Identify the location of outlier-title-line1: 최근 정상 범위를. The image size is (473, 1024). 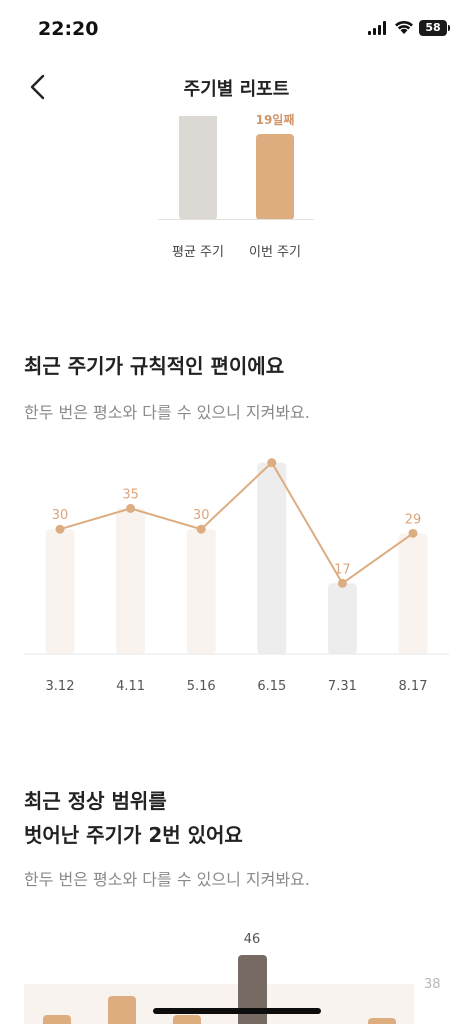
(95, 801).